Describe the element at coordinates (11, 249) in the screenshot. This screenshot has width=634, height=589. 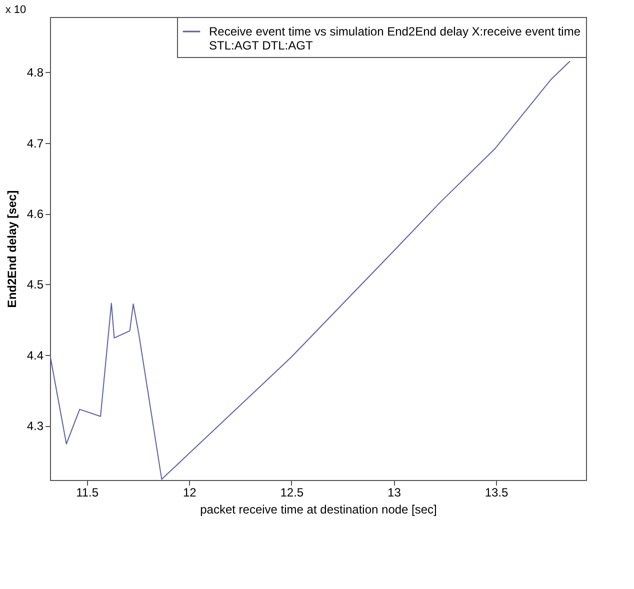
I see `y-axis-title: End2End delay [sec]` at that location.